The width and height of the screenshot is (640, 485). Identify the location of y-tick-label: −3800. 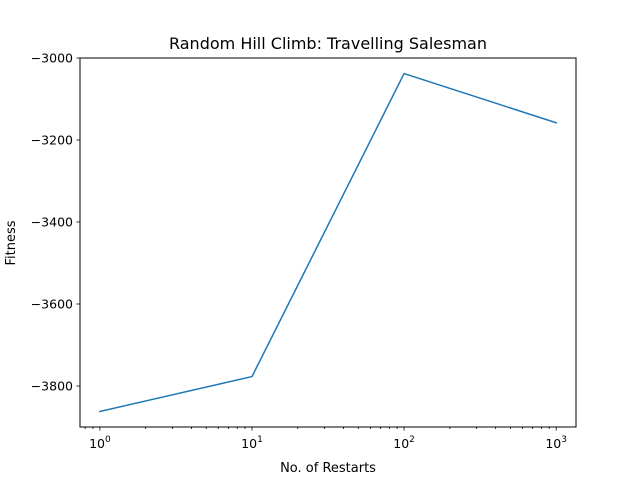
(52, 386).